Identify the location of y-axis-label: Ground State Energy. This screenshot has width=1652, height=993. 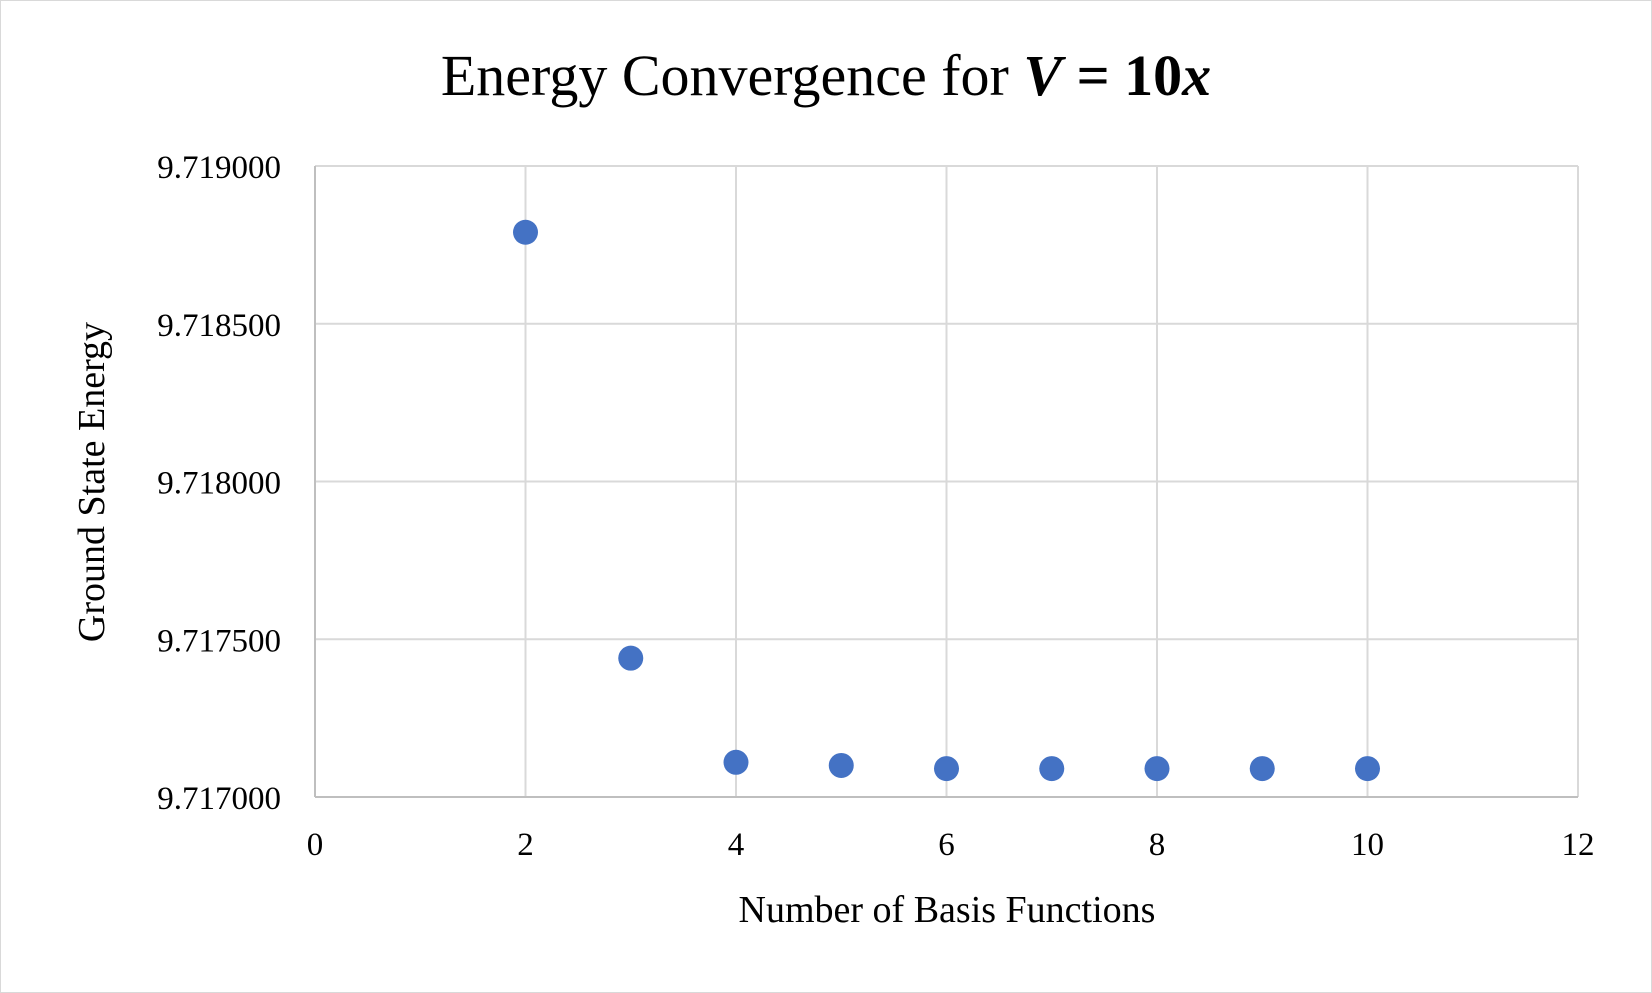
(92, 482).